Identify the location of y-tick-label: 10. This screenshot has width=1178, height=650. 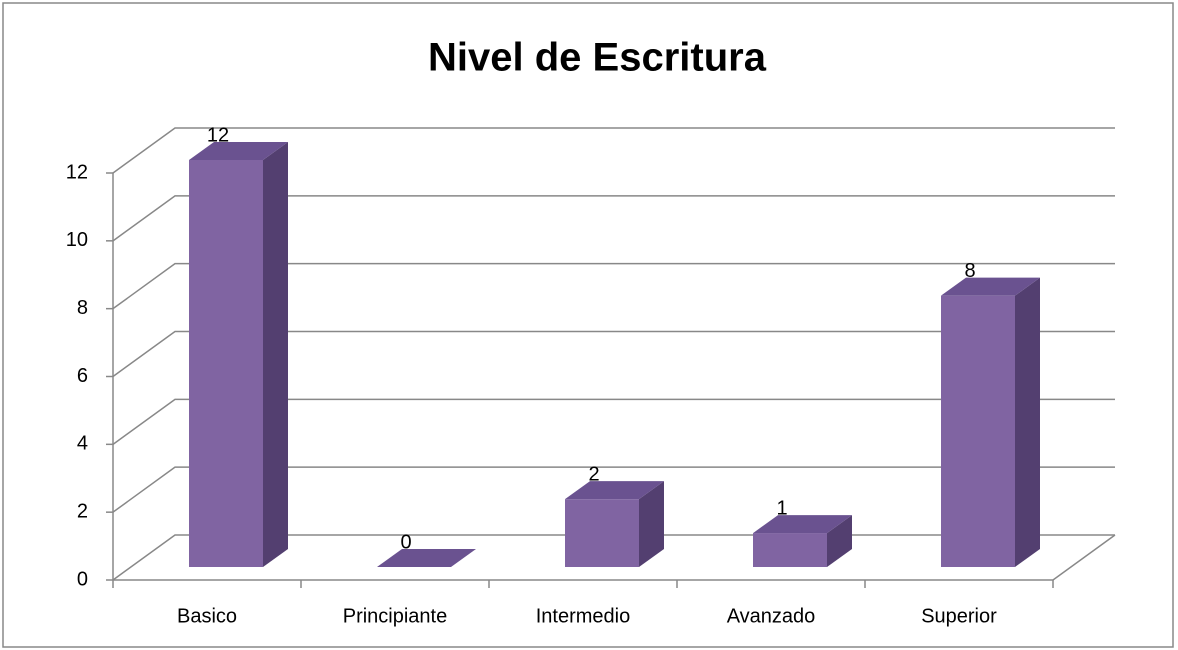
(77, 240).